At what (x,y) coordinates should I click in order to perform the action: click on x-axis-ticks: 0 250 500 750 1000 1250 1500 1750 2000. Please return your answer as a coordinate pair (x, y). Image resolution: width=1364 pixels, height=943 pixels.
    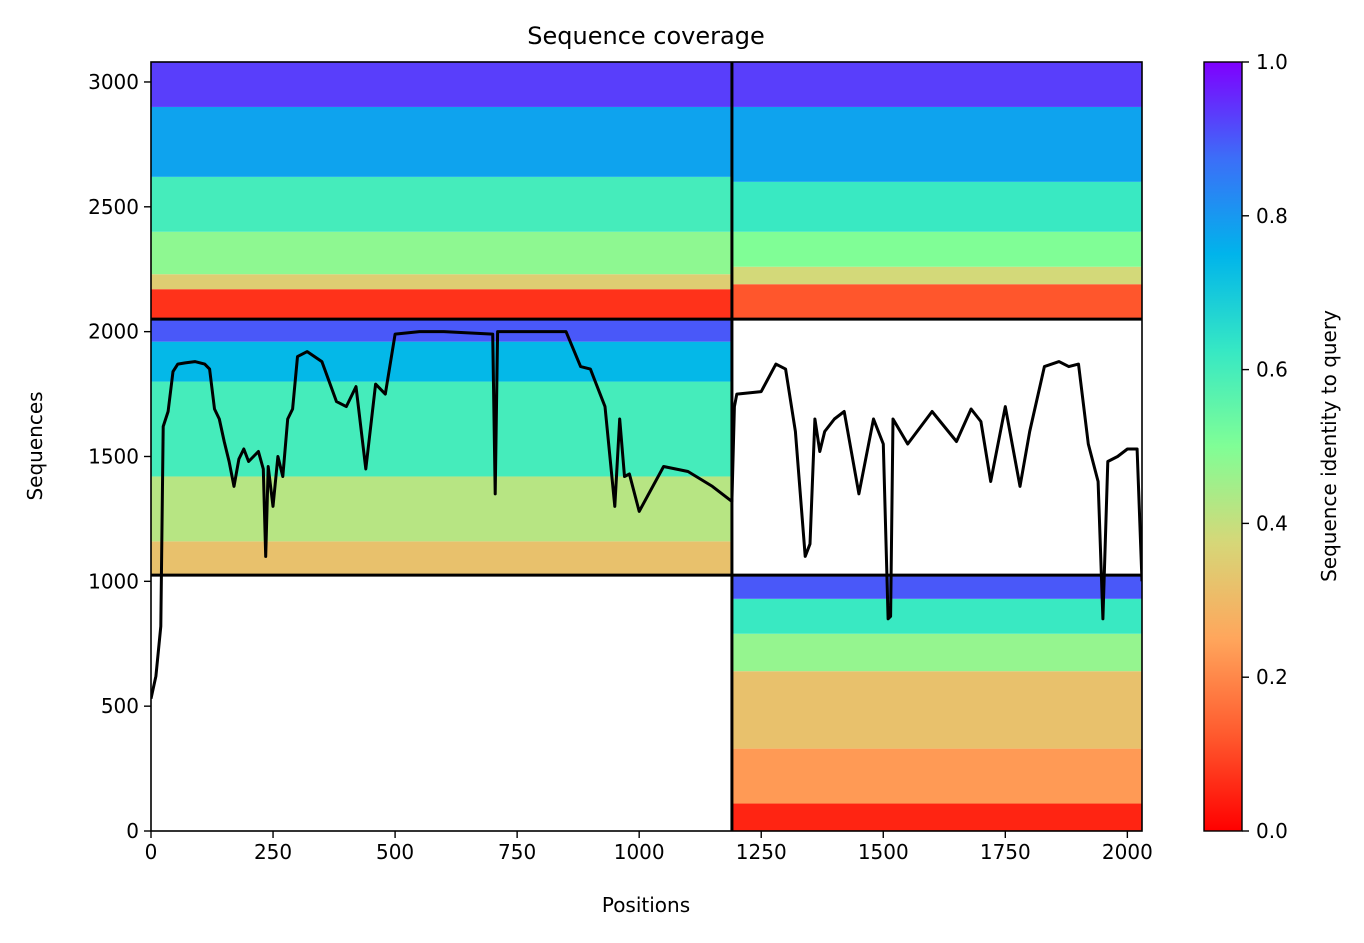
    Looking at the image, I should click on (649, 847).